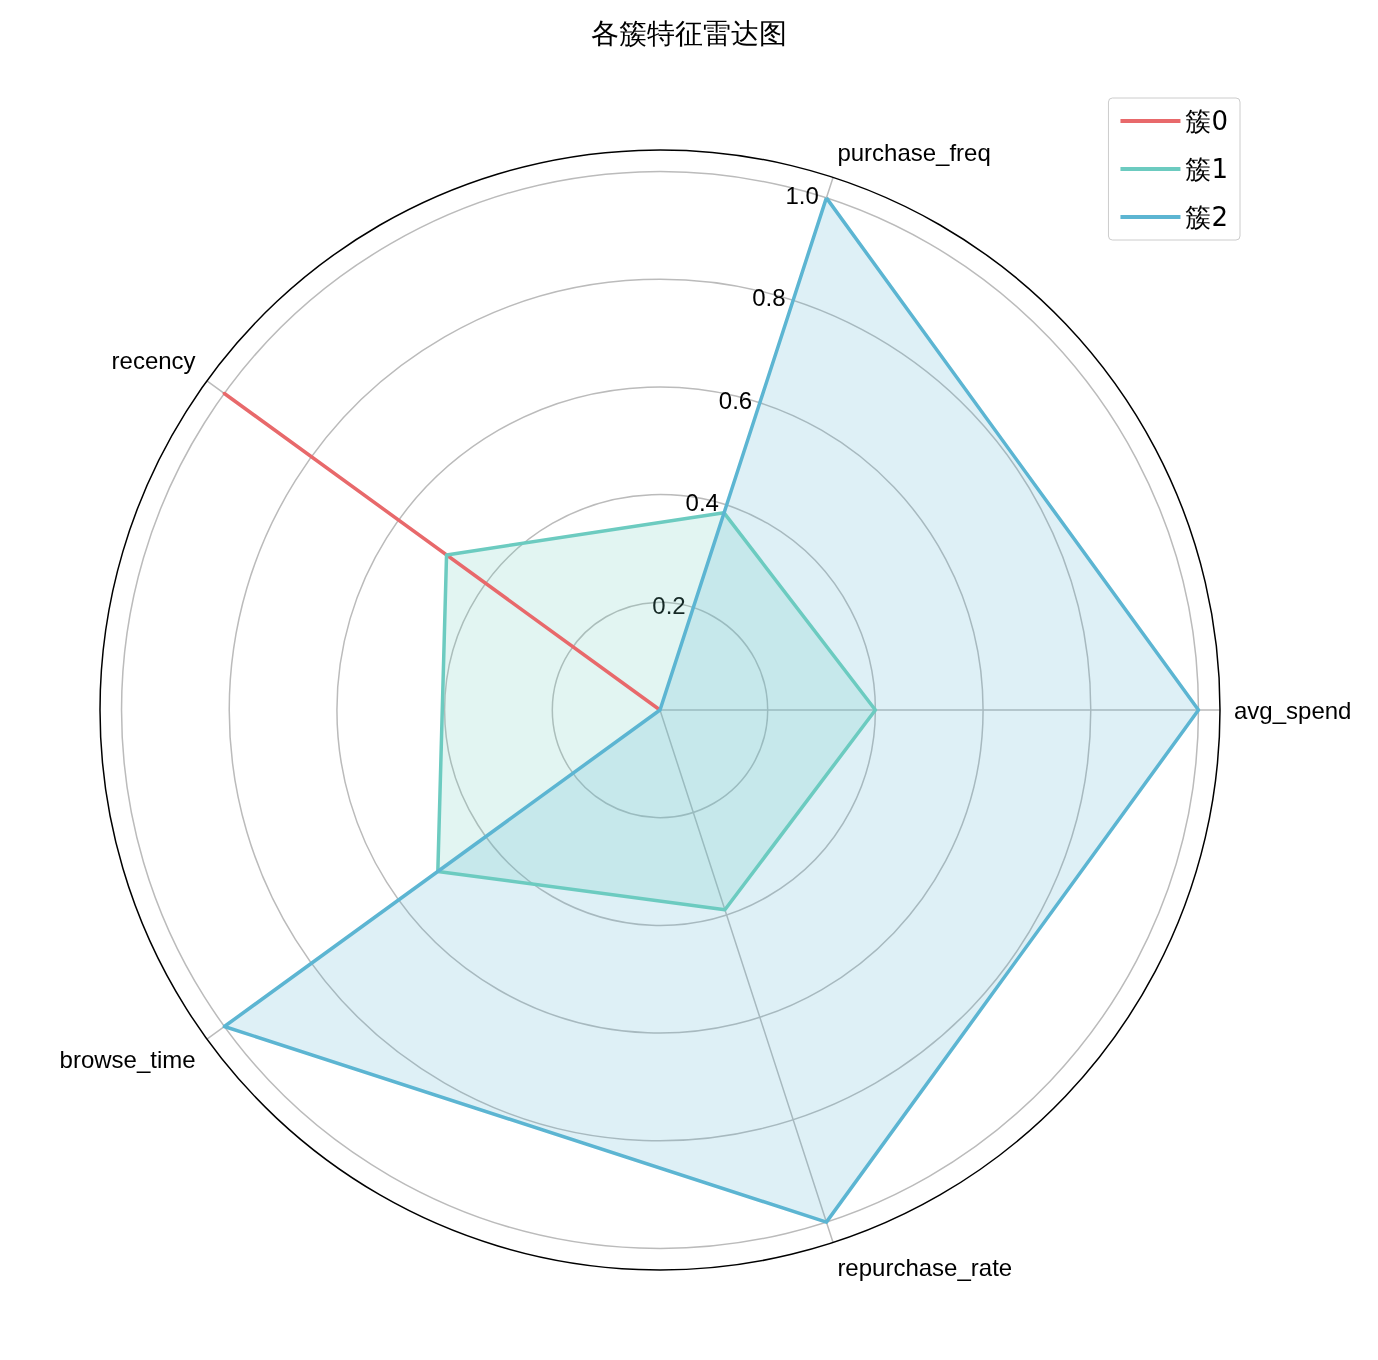 The width and height of the screenshot is (1378, 1360). Describe the element at coordinates (769, 298) in the screenshot. I see `y-tick-label: 0.8` at that location.